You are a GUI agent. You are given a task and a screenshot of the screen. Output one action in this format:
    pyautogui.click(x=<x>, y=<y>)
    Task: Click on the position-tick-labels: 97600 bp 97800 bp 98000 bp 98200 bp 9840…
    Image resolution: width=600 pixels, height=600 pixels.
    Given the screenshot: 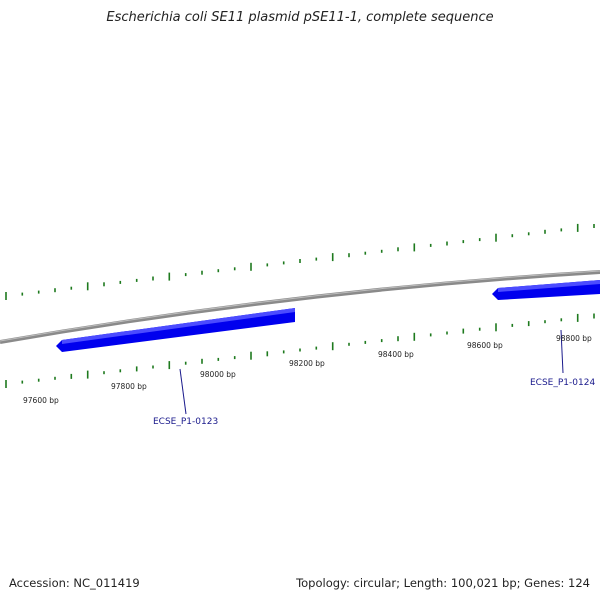 What is the action you would take?
    pyautogui.click(x=307, y=369)
    